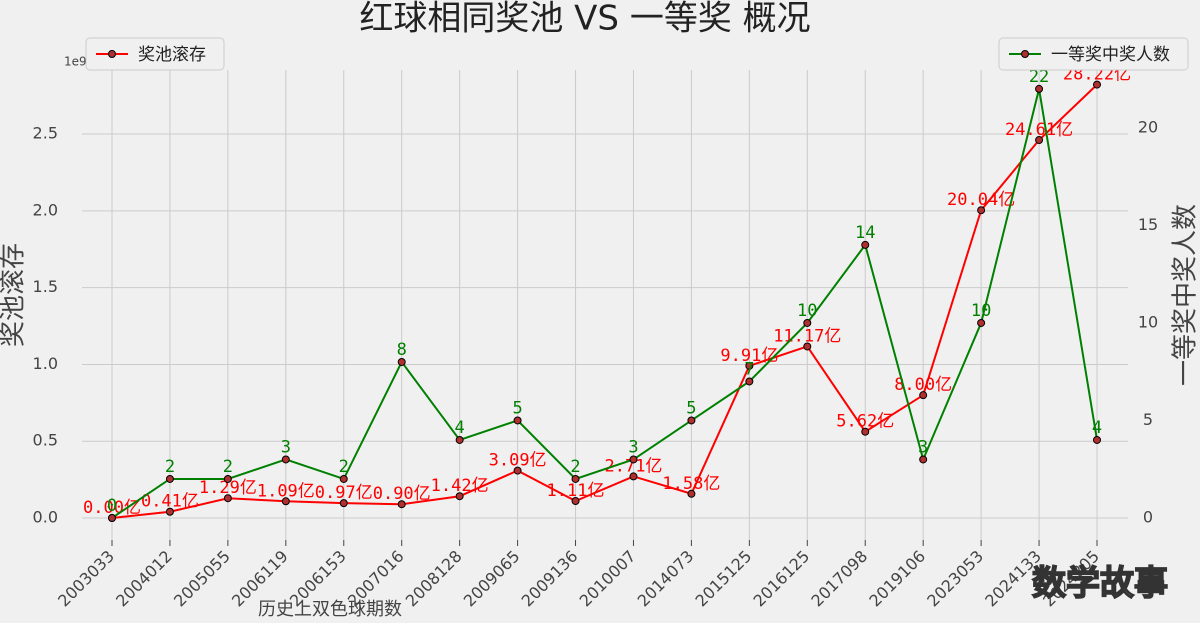 The width and height of the screenshot is (1200, 623). What do you see at coordinates (1039, 77) in the screenshot?
I see `data-label: 22` at bounding box center [1039, 77].